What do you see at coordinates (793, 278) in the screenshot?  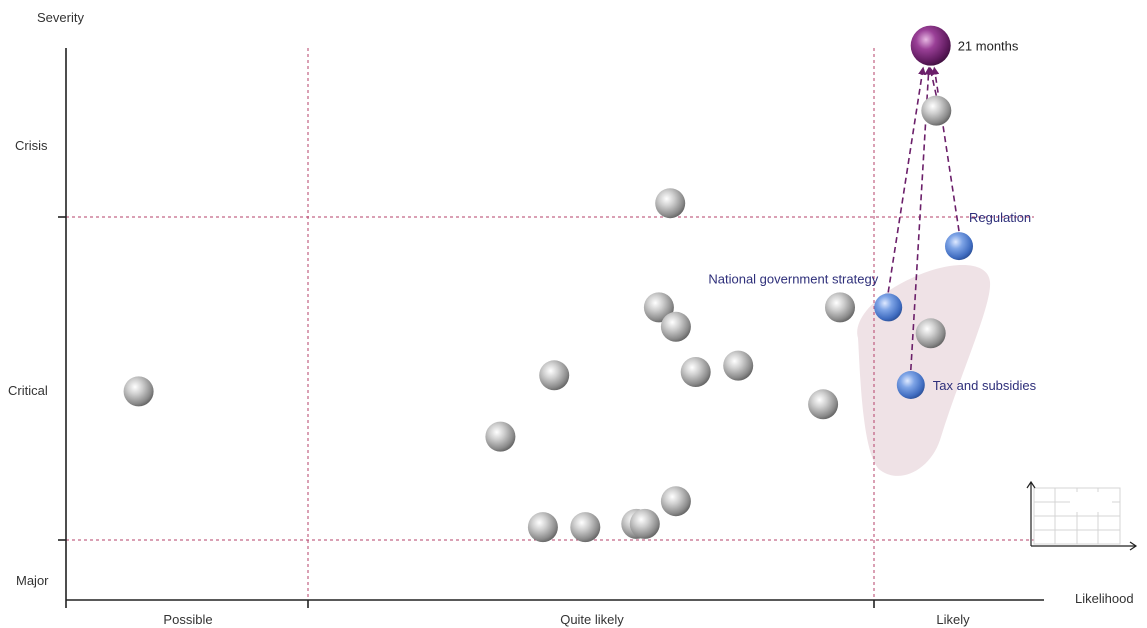 I see `point-blue-label-0: National government strategy` at bounding box center [793, 278].